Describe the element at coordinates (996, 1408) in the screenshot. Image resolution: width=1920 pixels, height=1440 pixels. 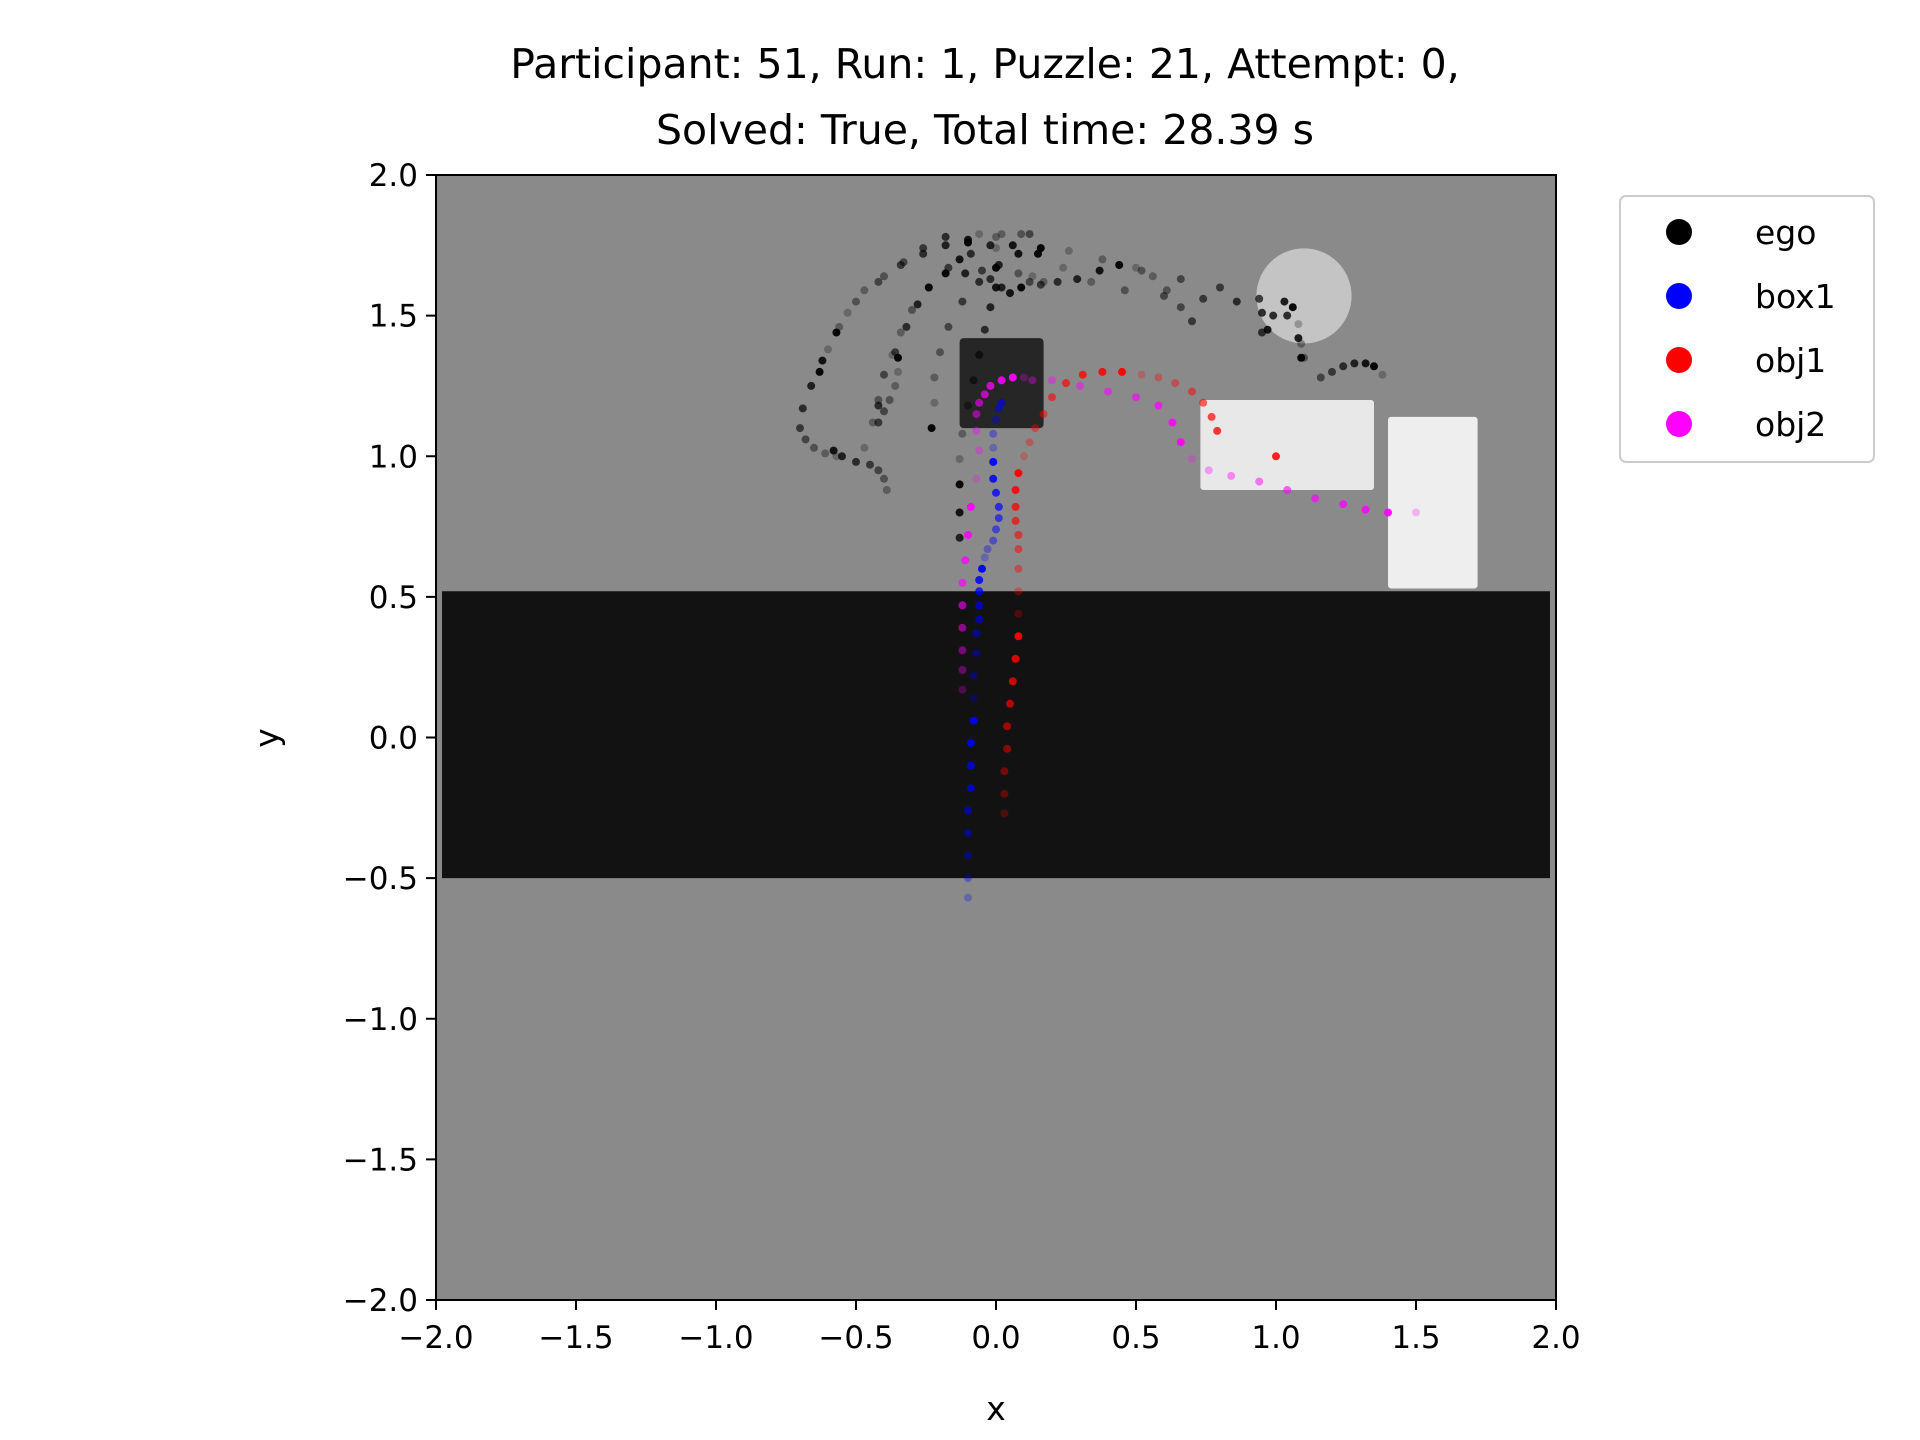
I see `x-axis-label: x` at that location.